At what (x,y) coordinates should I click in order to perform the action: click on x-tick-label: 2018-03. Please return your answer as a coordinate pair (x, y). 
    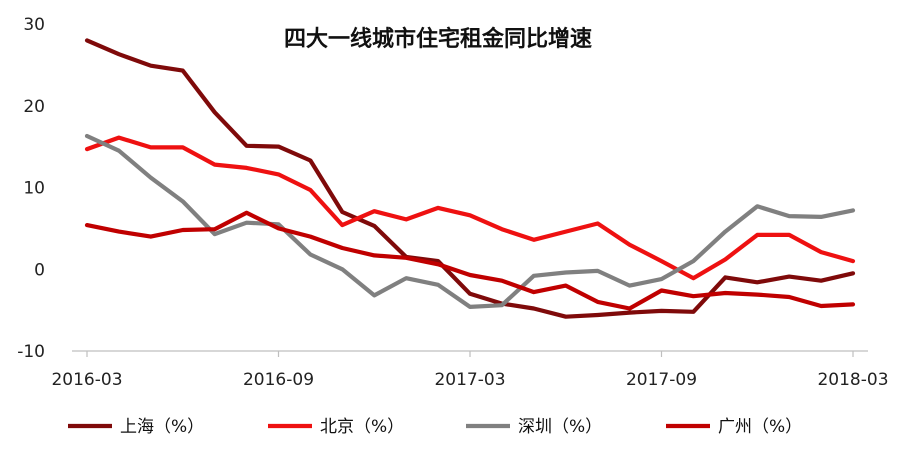
    Looking at the image, I should click on (852, 380).